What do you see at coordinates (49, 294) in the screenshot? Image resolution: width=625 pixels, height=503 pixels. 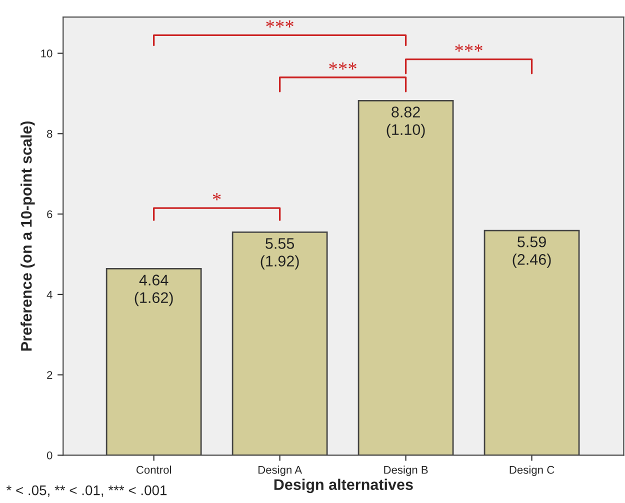 I see `y-tick-label: 4` at bounding box center [49, 294].